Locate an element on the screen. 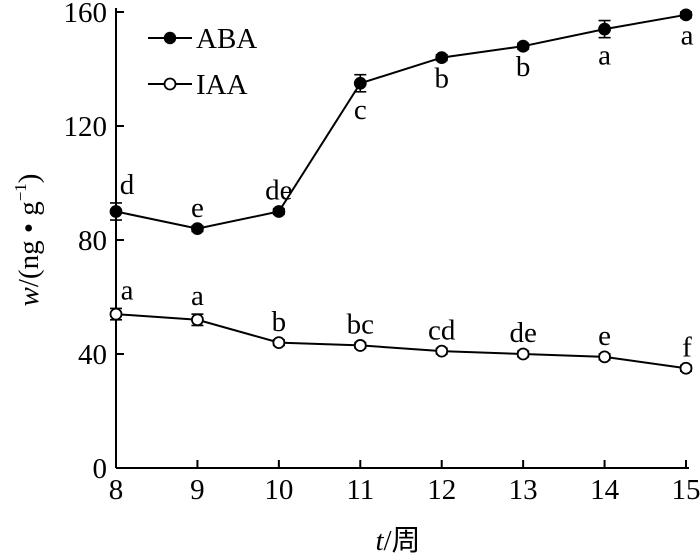 The image size is (700, 557). y-axis-close-paren: ) is located at coordinates (29, 179).